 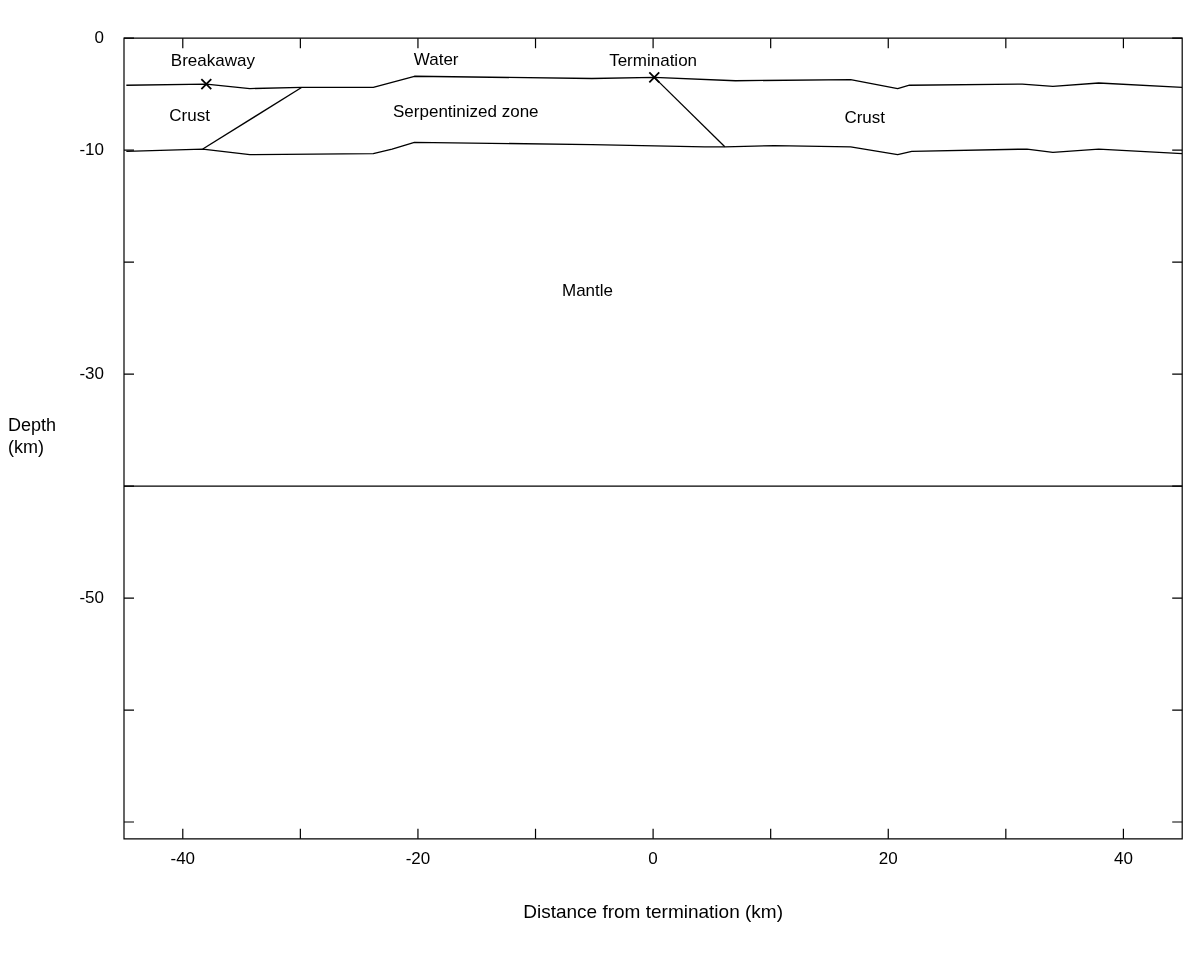 I want to click on y-tick-label: -30, so click(x=91, y=373).